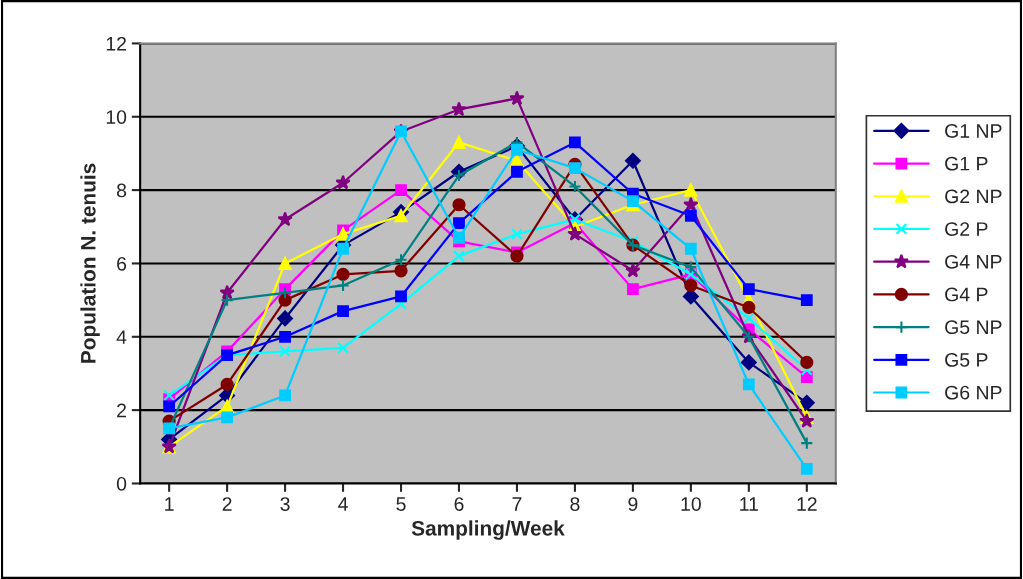 Image resolution: width=1023 pixels, height=579 pixels. Describe the element at coordinates (966, 360) in the screenshot. I see `legend-label: G5 P` at that location.